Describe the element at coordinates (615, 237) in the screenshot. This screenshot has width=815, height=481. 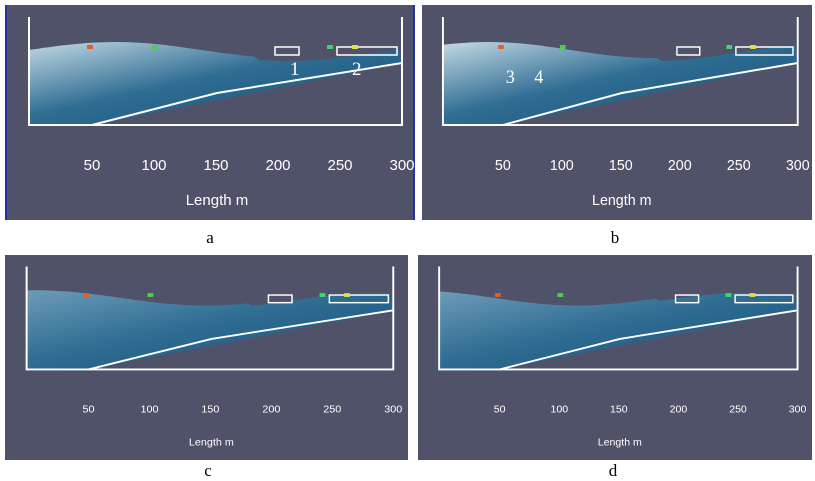
I see `caption: b` at that location.